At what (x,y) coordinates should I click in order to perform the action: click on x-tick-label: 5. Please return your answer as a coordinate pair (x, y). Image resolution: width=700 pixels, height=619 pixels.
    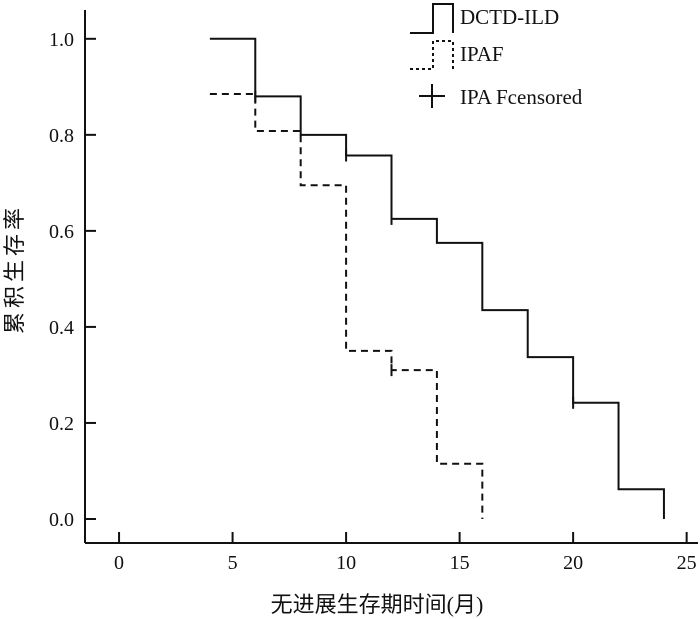
    Looking at the image, I should click on (233, 563).